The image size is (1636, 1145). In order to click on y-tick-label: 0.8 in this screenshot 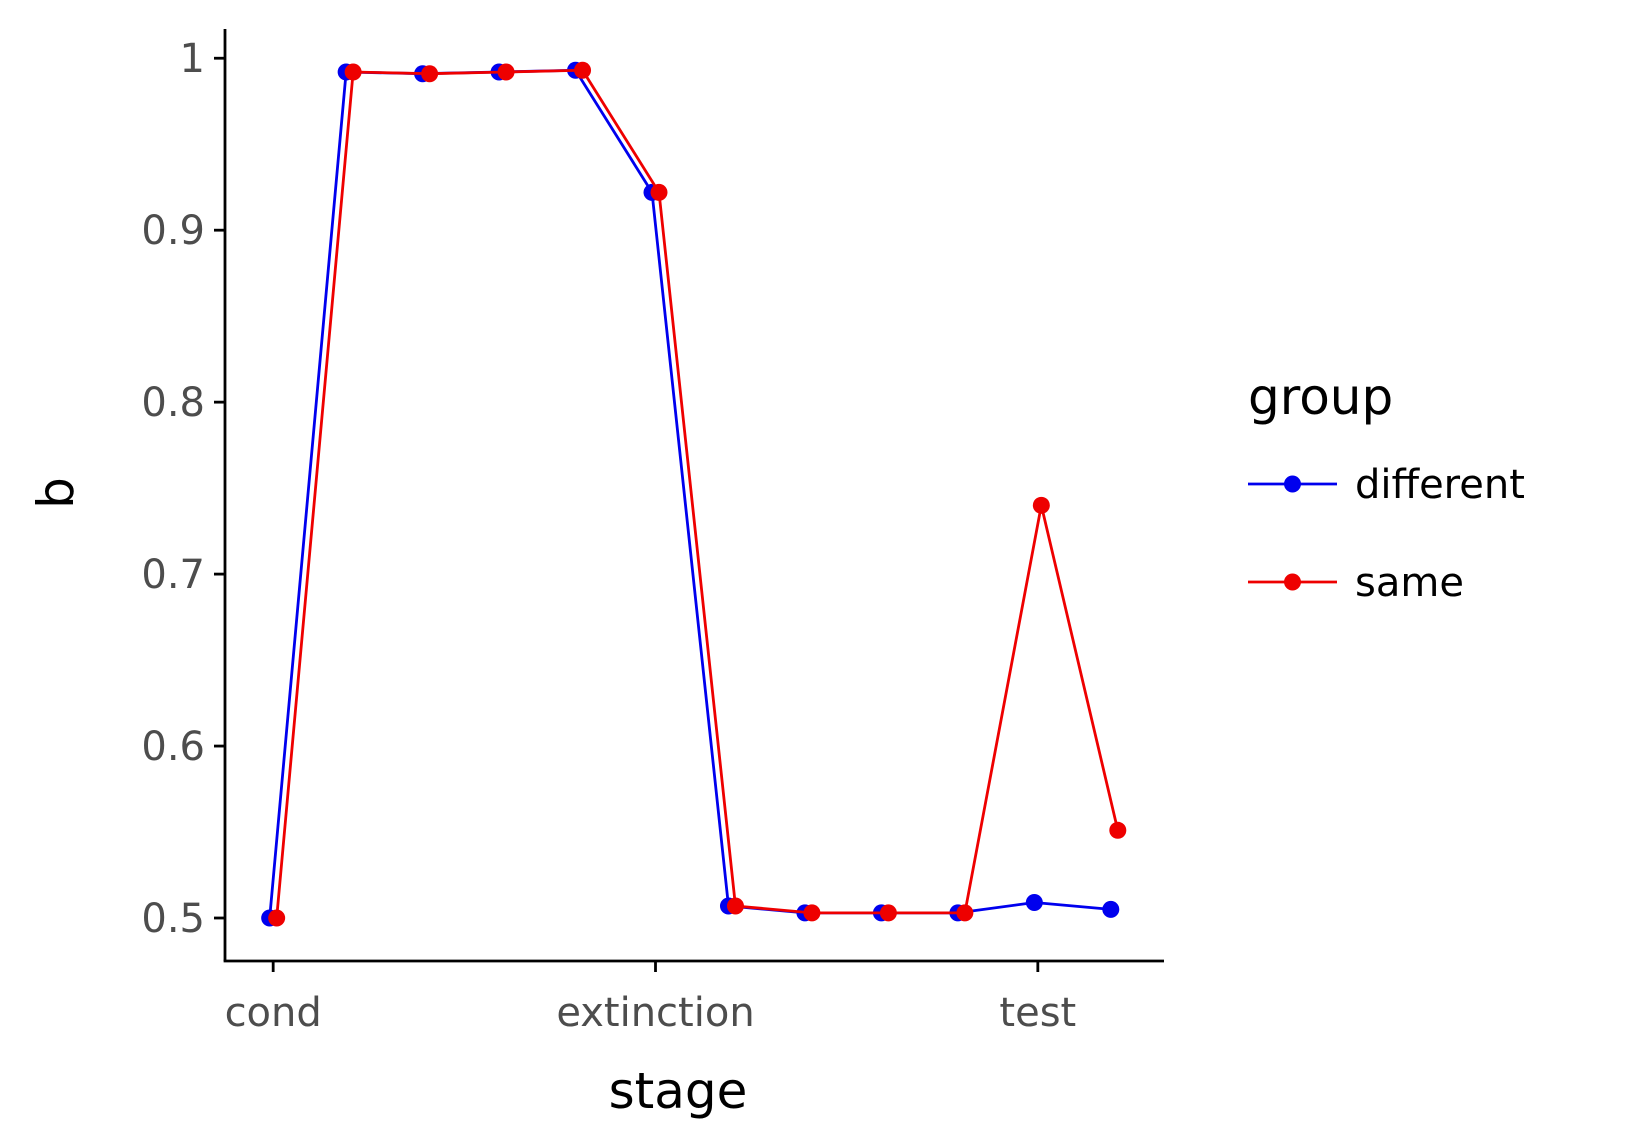, I will do `click(173, 403)`.